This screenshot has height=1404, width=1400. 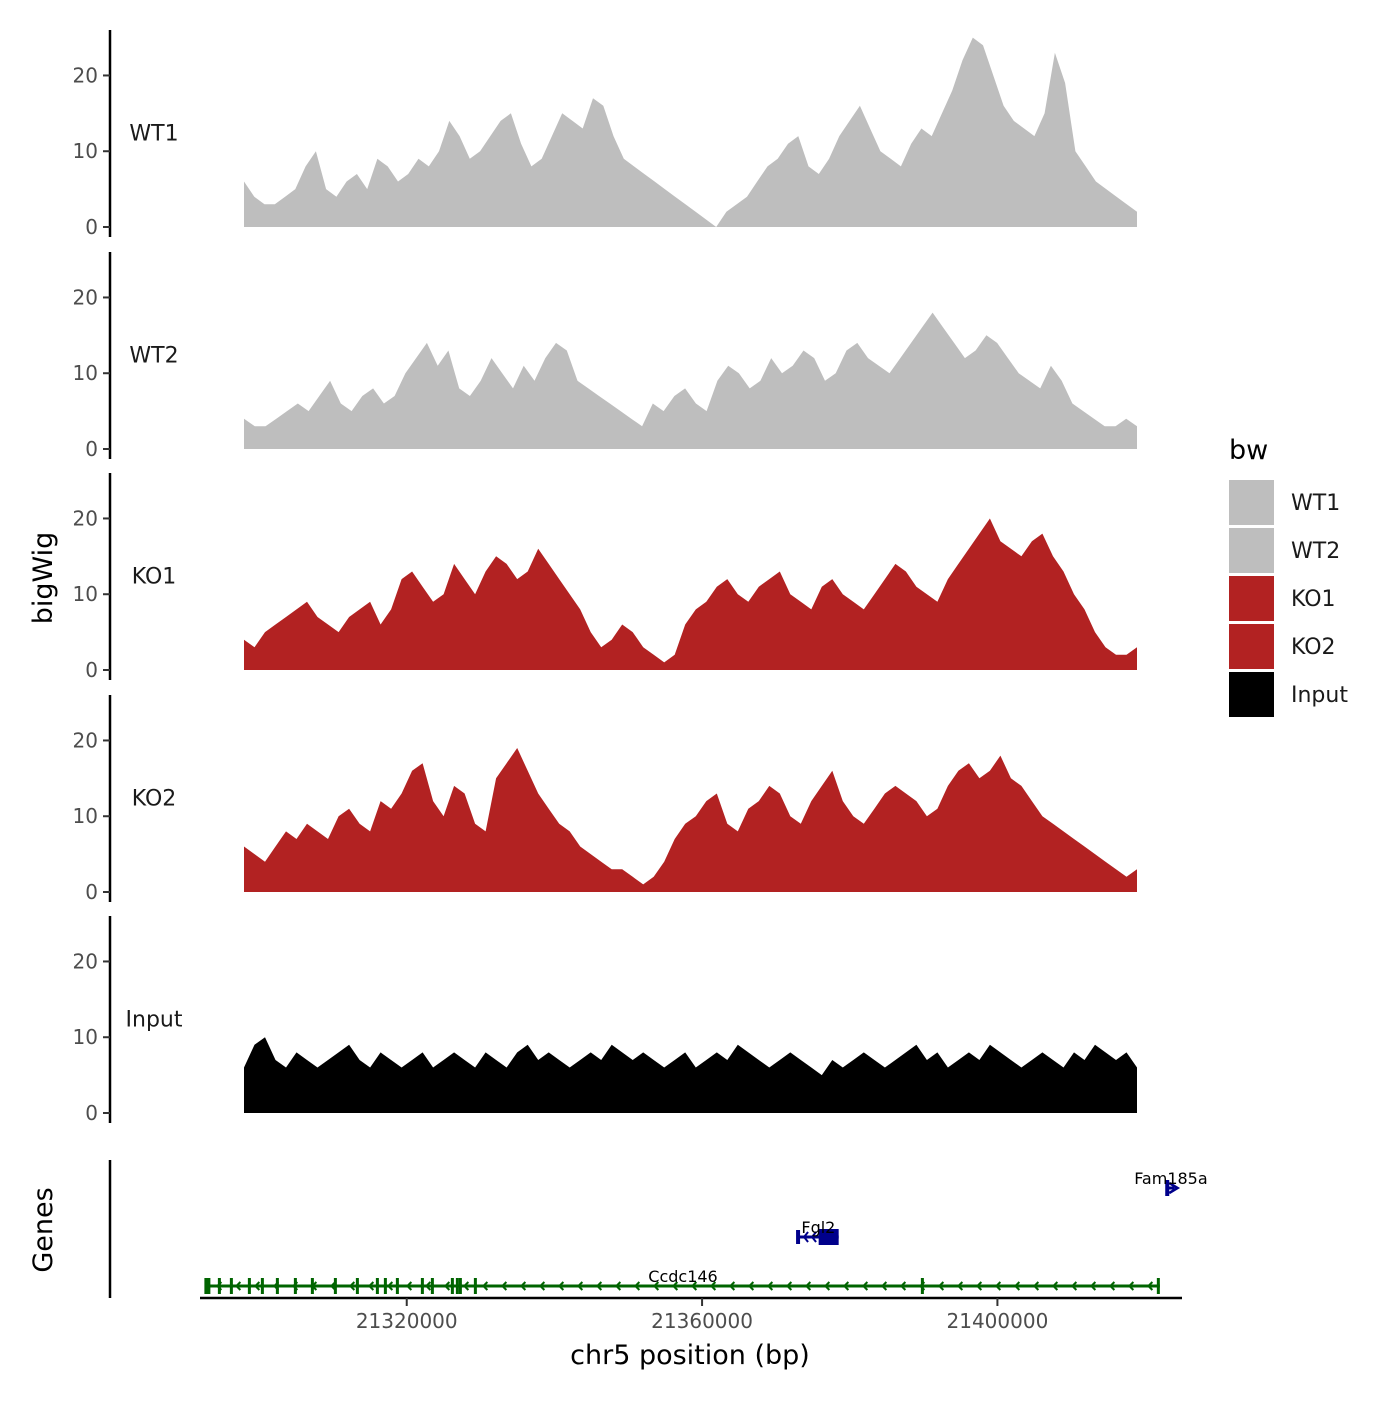 I want to click on track-label-wt2: WT2, so click(x=153, y=355).